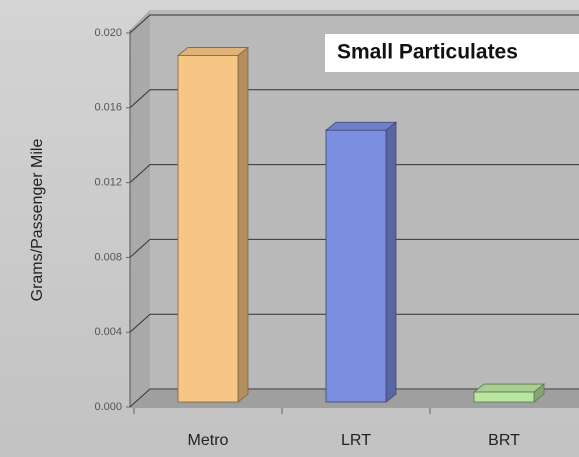  Describe the element at coordinates (108, 407) in the screenshot. I see `y-tick-label: 0.000` at that location.